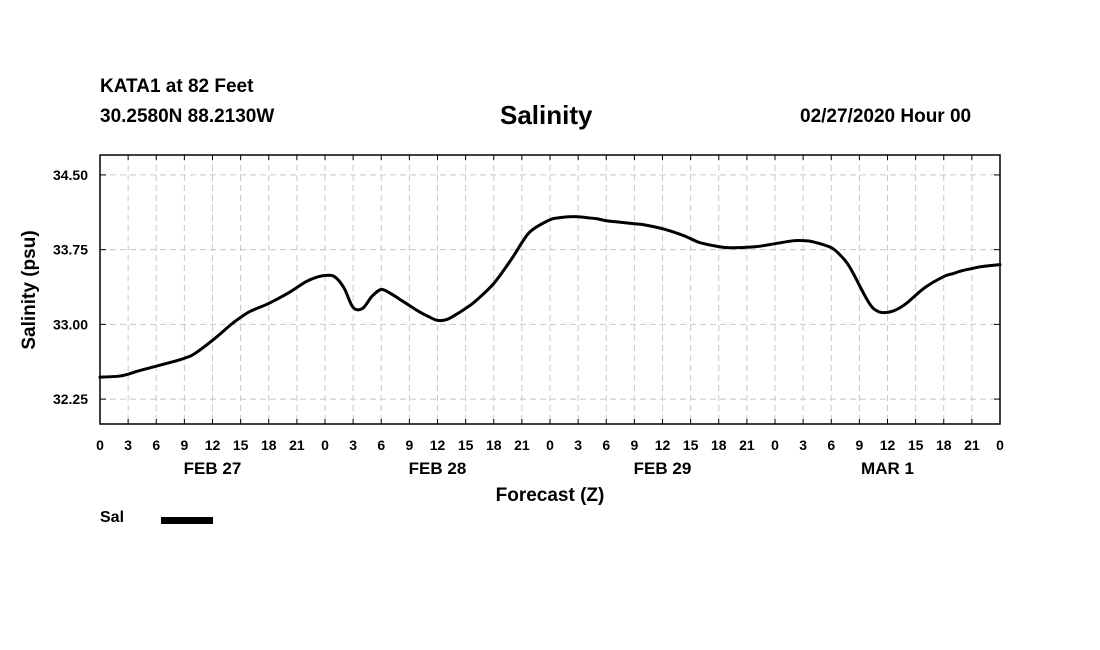 Image resolution: width=1100 pixels, height=650 pixels. What do you see at coordinates (886, 116) in the screenshot?
I see `forecast-issue-time: 02/27/2020 Hour 00` at bounding box center [886, 116].